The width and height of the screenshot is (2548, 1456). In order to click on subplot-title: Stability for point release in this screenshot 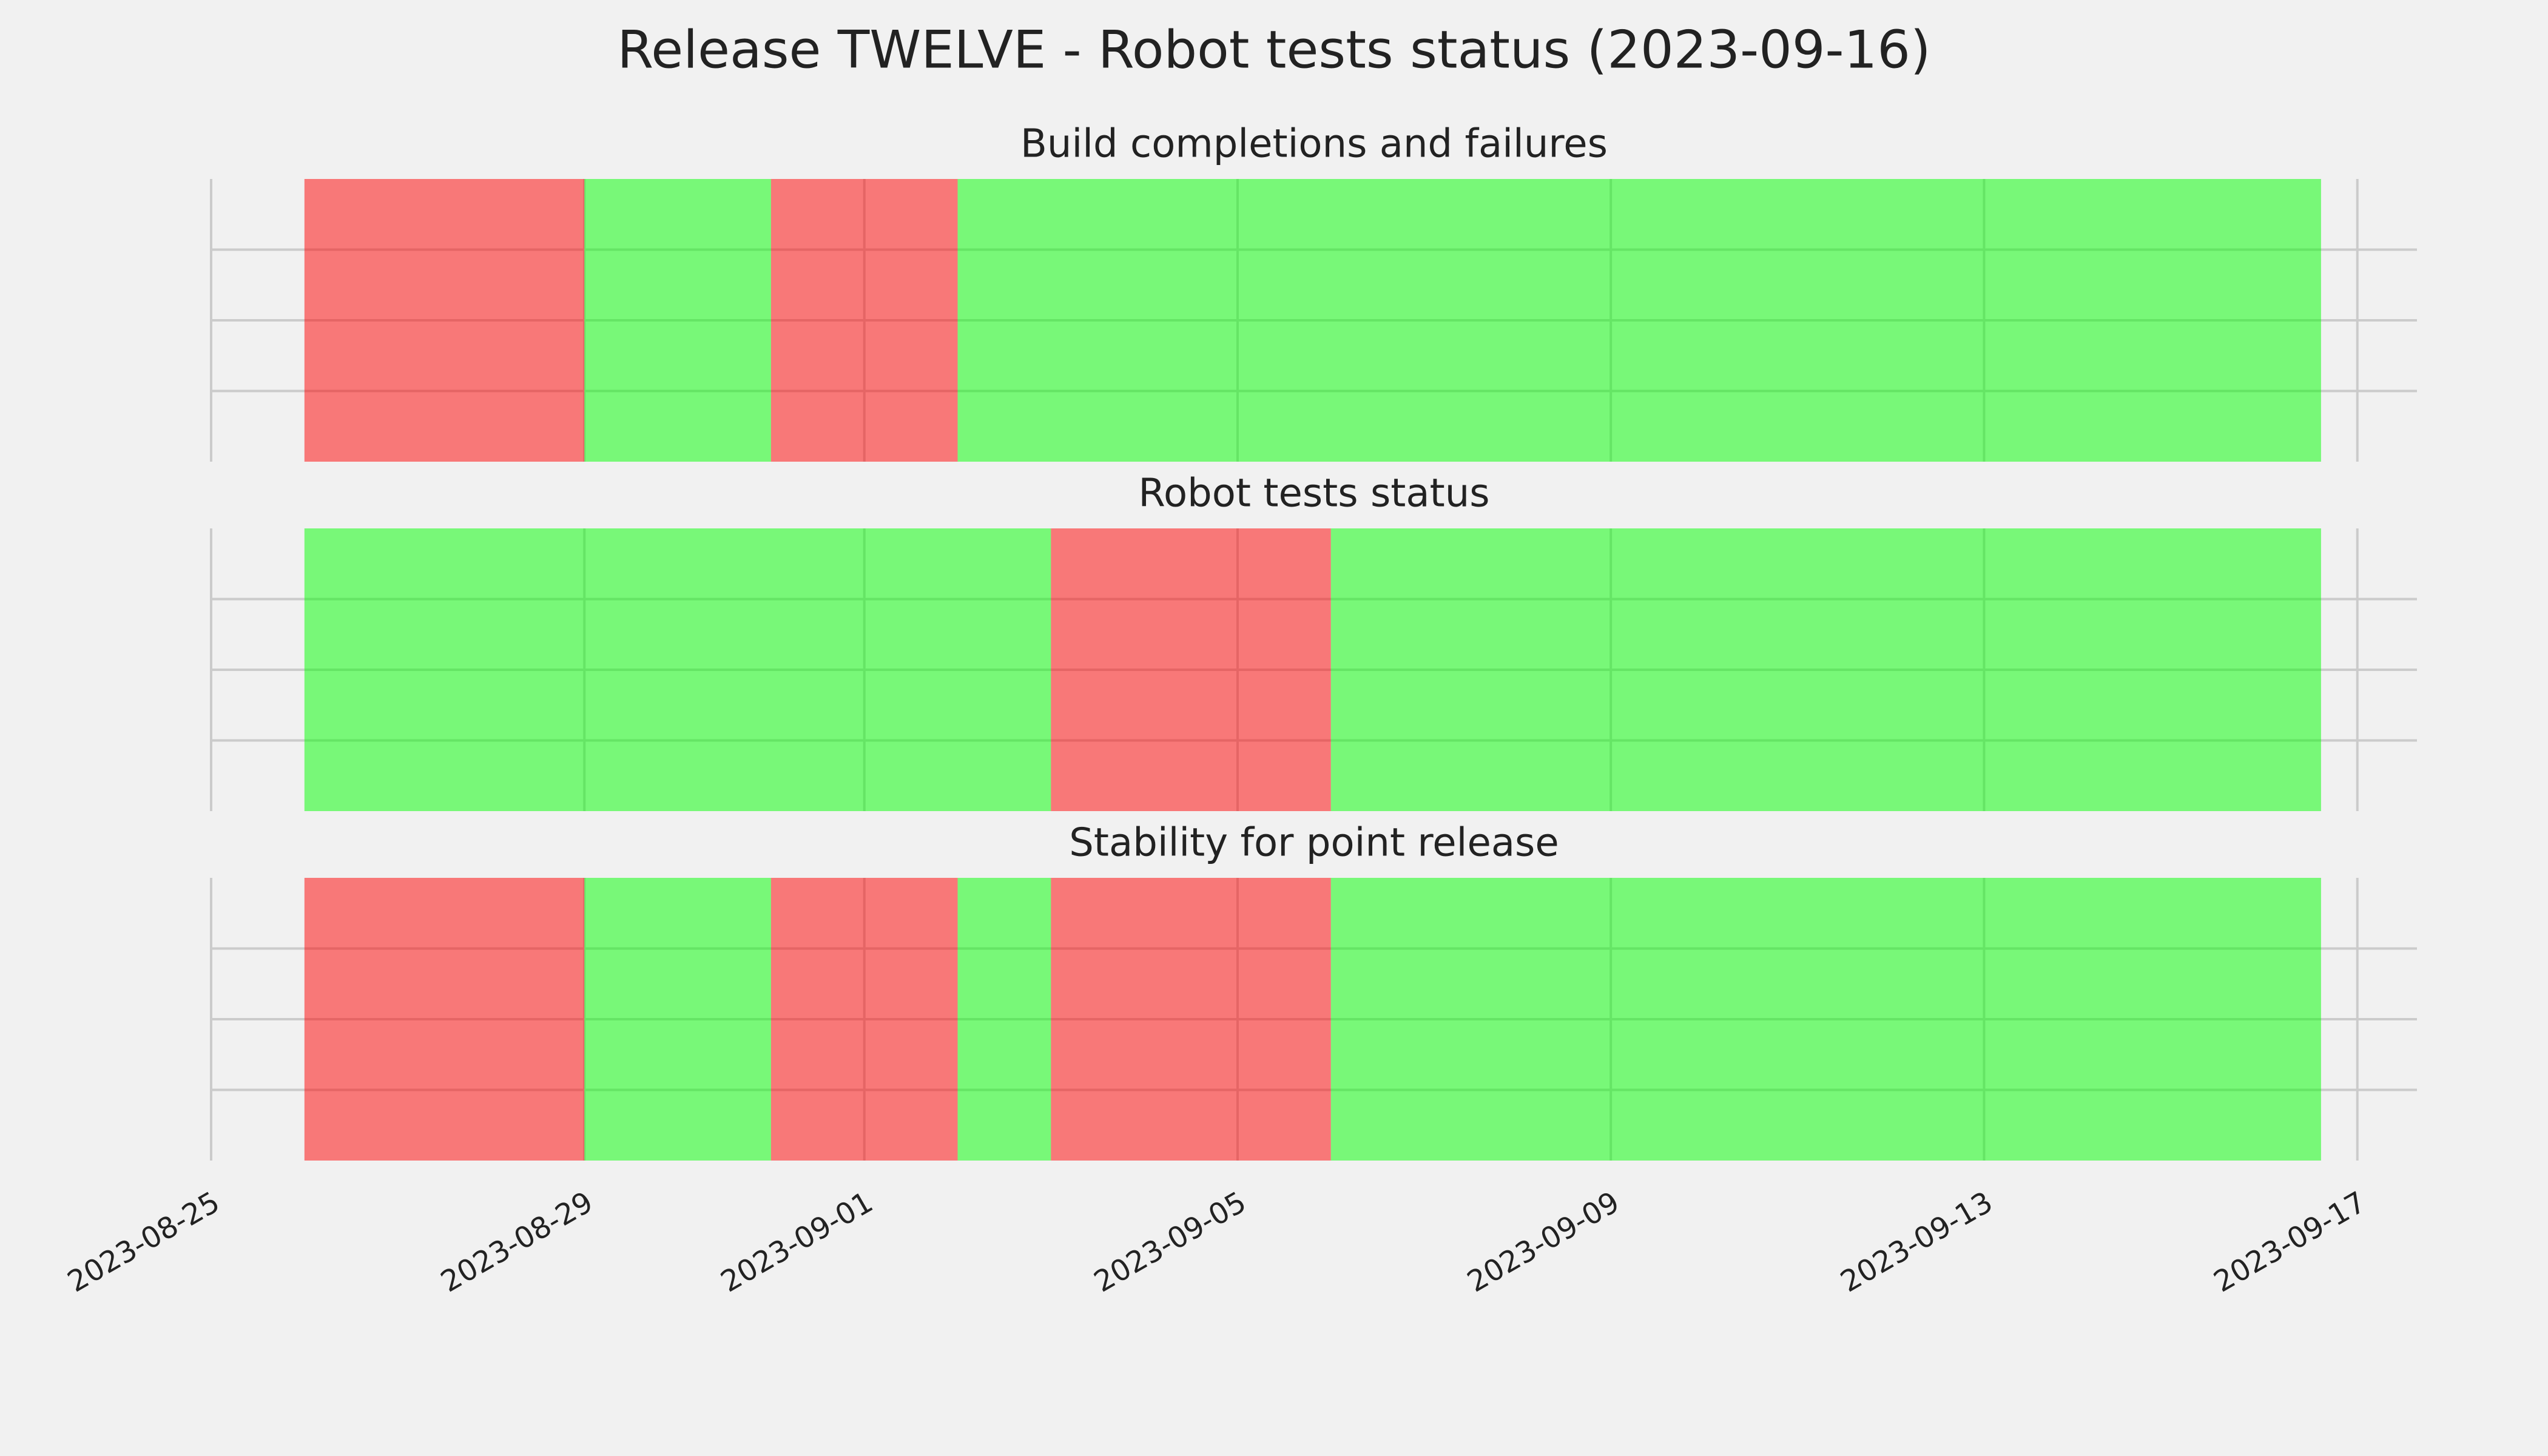, I will do `click(1314, 843)`.